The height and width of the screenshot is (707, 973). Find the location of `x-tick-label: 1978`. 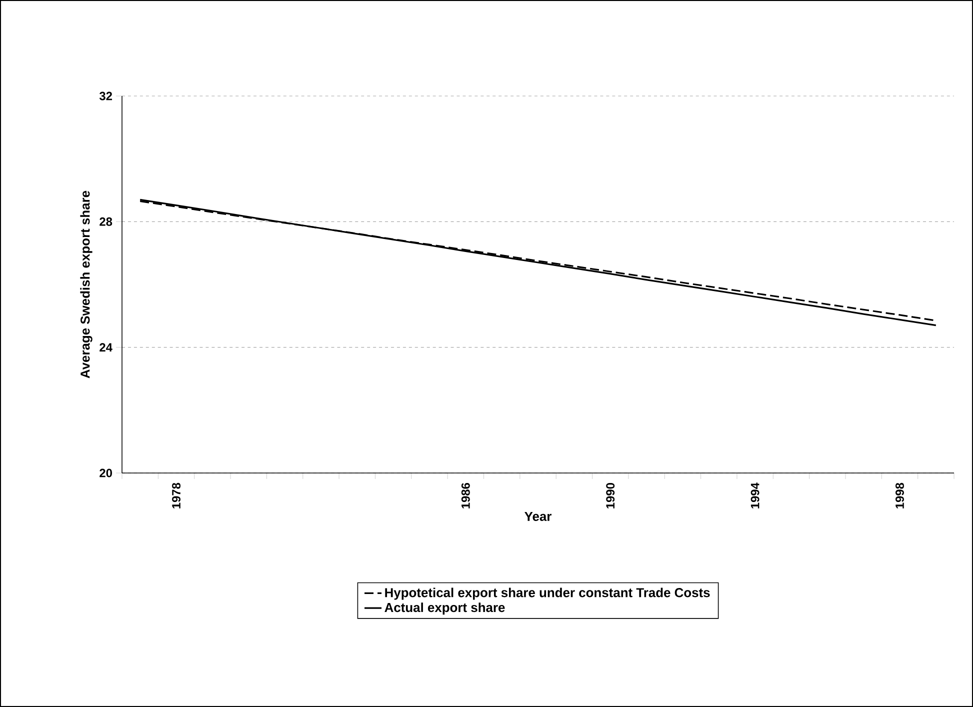

x-tick-label: 1978 is located at coordinates (176, 495).